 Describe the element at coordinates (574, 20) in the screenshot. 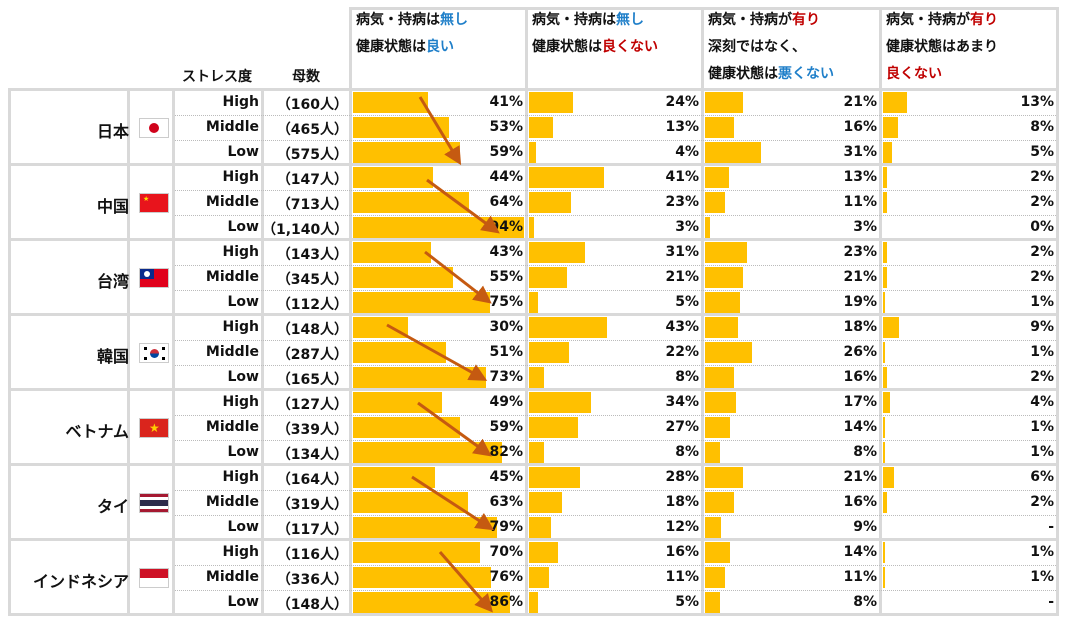

I see `header-text: 病気・持病は` at that location.